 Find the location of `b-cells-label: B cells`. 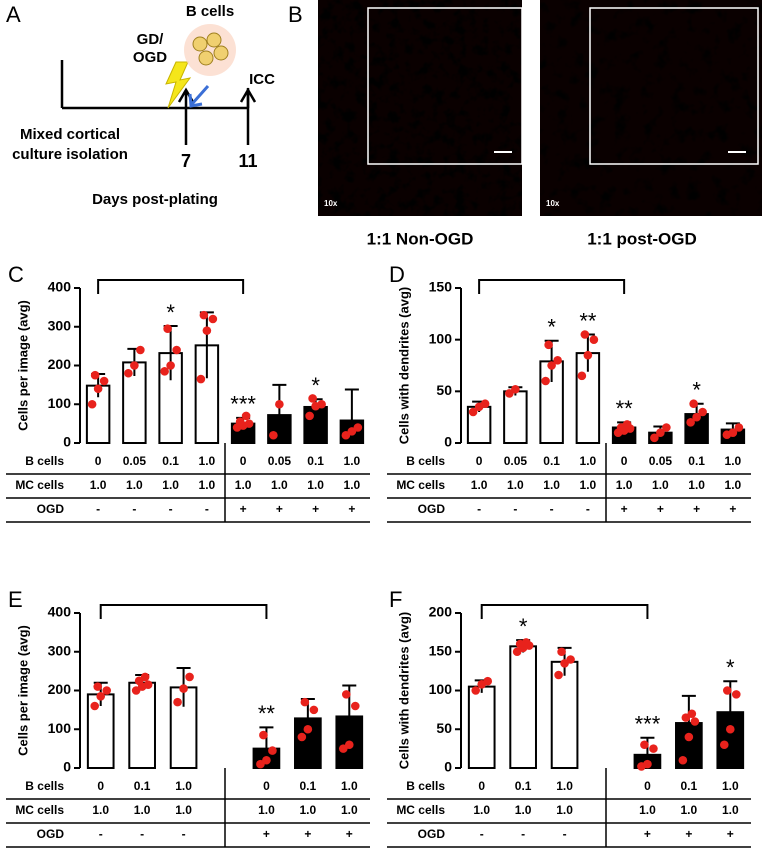

b-cells-label: B cells is located at coordinates (210, 11).